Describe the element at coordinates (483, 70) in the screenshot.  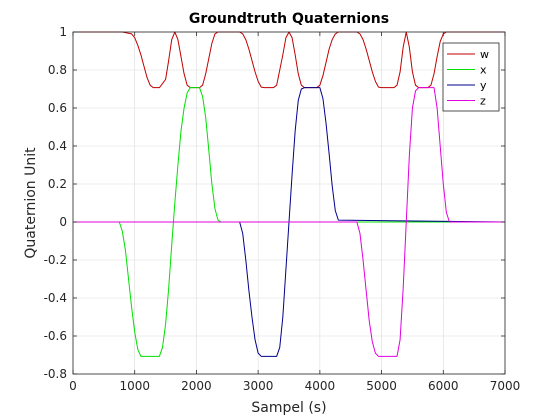
I see `legend-label-x: x` at that location.